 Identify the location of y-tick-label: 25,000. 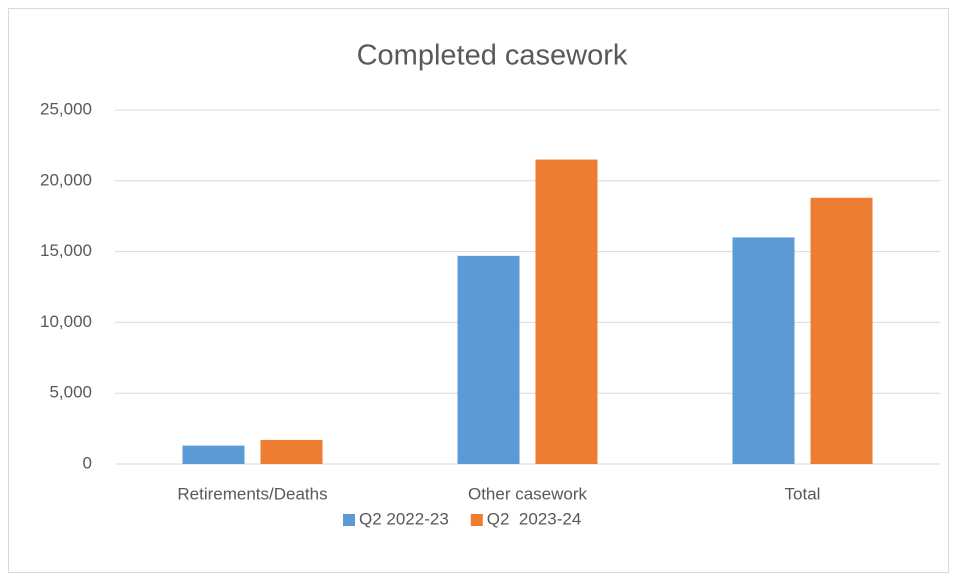
(66, 108).